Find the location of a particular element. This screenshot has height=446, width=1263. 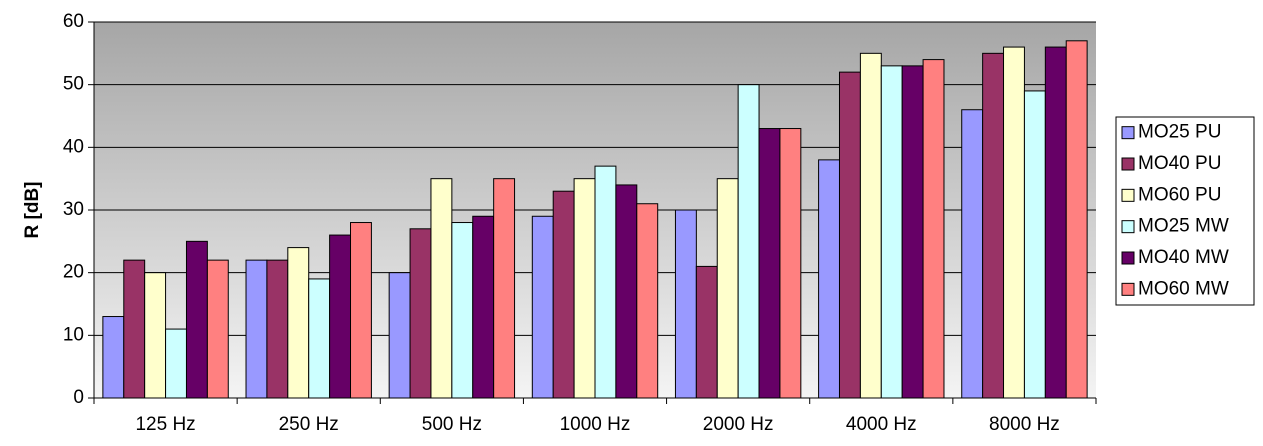

y-tick-label: 40 is located at coordinates (73, 146).